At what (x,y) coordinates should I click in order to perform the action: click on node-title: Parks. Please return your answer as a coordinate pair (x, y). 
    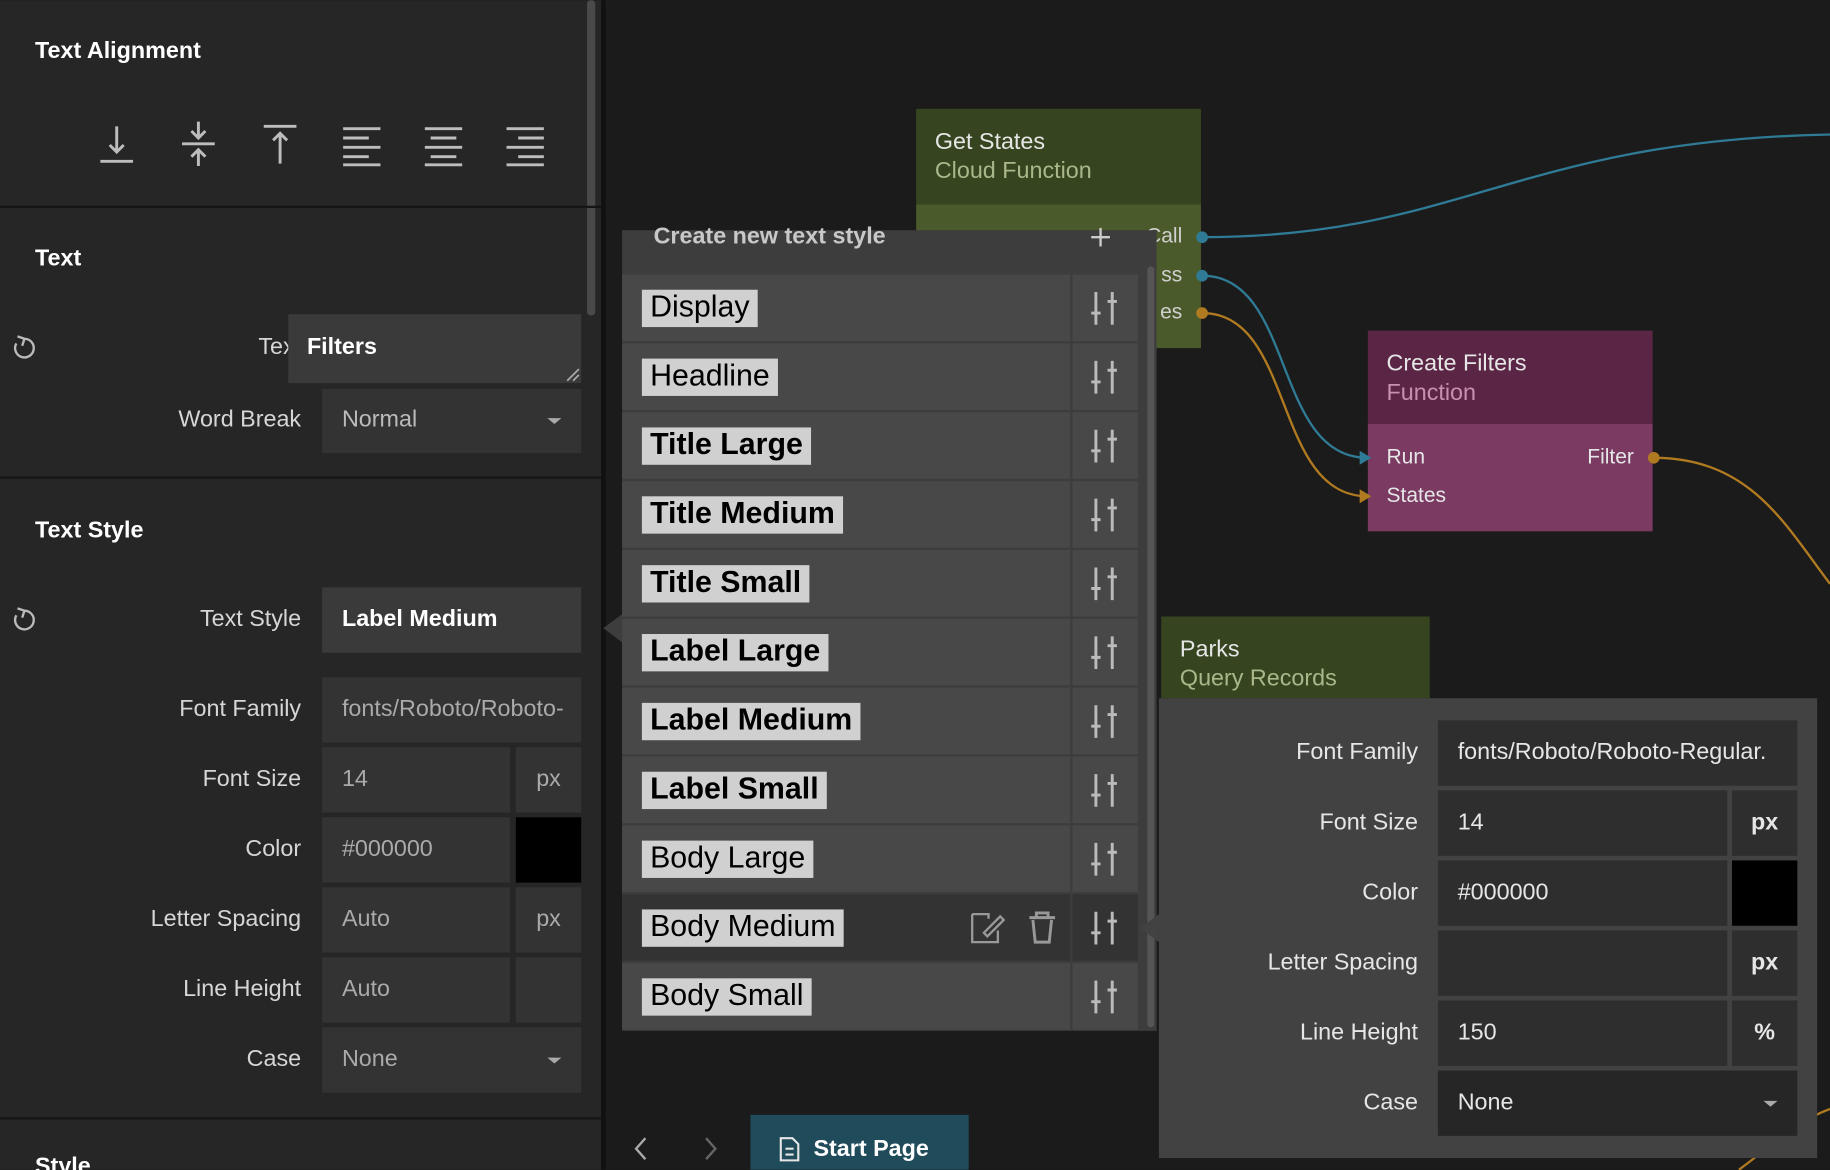
    Looking at the image, I should click on (1210, 649).